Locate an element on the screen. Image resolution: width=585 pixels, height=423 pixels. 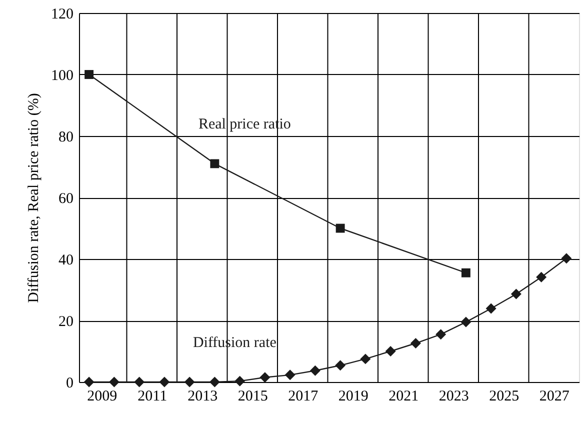
x-tick-label: 2021 is located at coordinates (403, 396).